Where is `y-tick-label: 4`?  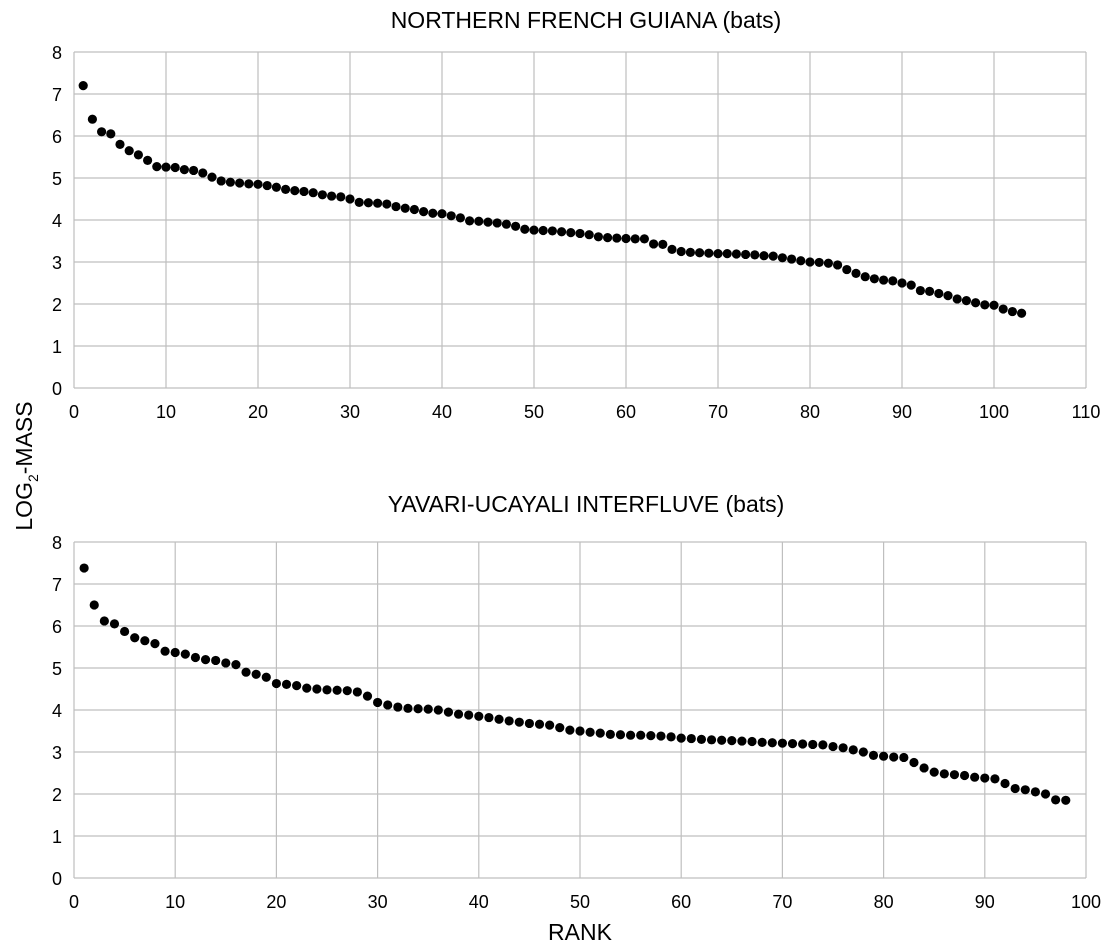
y-tick-label: 4 is located at coordinates (57, 711).